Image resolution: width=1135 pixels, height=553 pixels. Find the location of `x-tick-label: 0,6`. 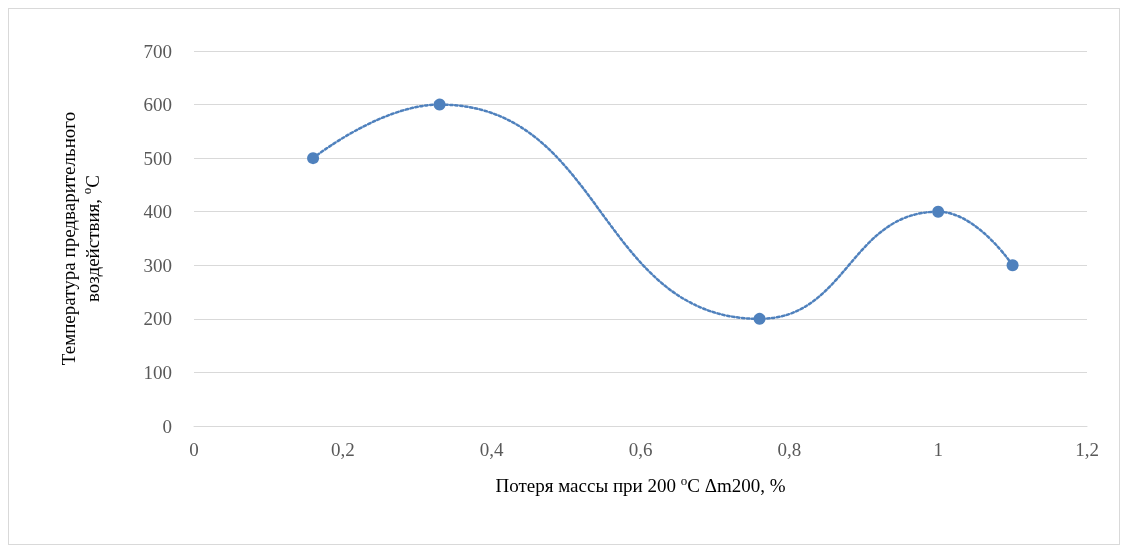

x-tick-label: 0,6 is located at coordinates (640, 449).